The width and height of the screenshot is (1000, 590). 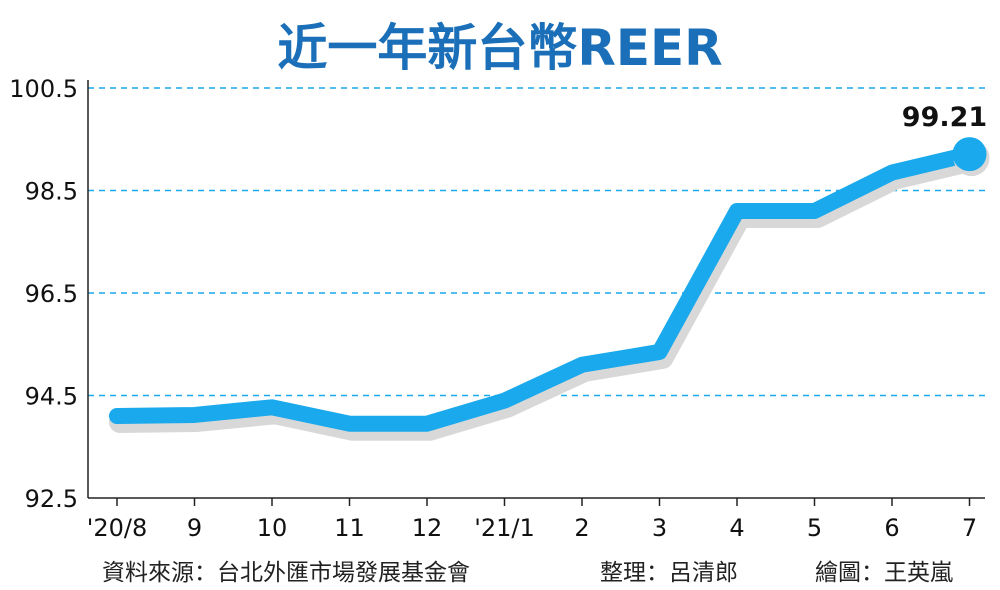 I want to click on y-tick-label: 96.5, so click(x=51, y=294).